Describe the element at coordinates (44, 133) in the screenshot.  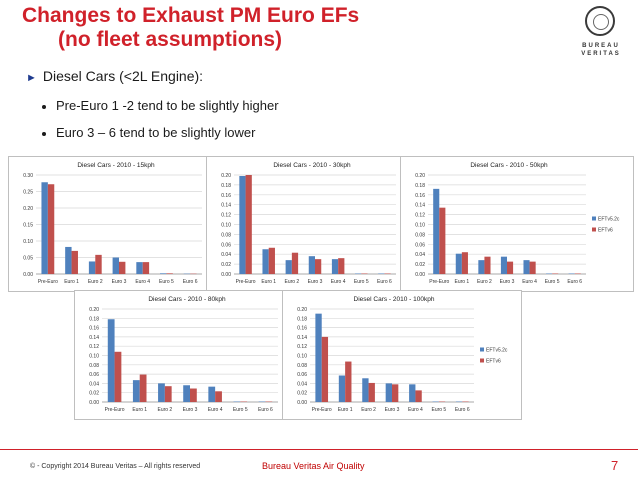
I see `bullet-dot-icon` at that location.